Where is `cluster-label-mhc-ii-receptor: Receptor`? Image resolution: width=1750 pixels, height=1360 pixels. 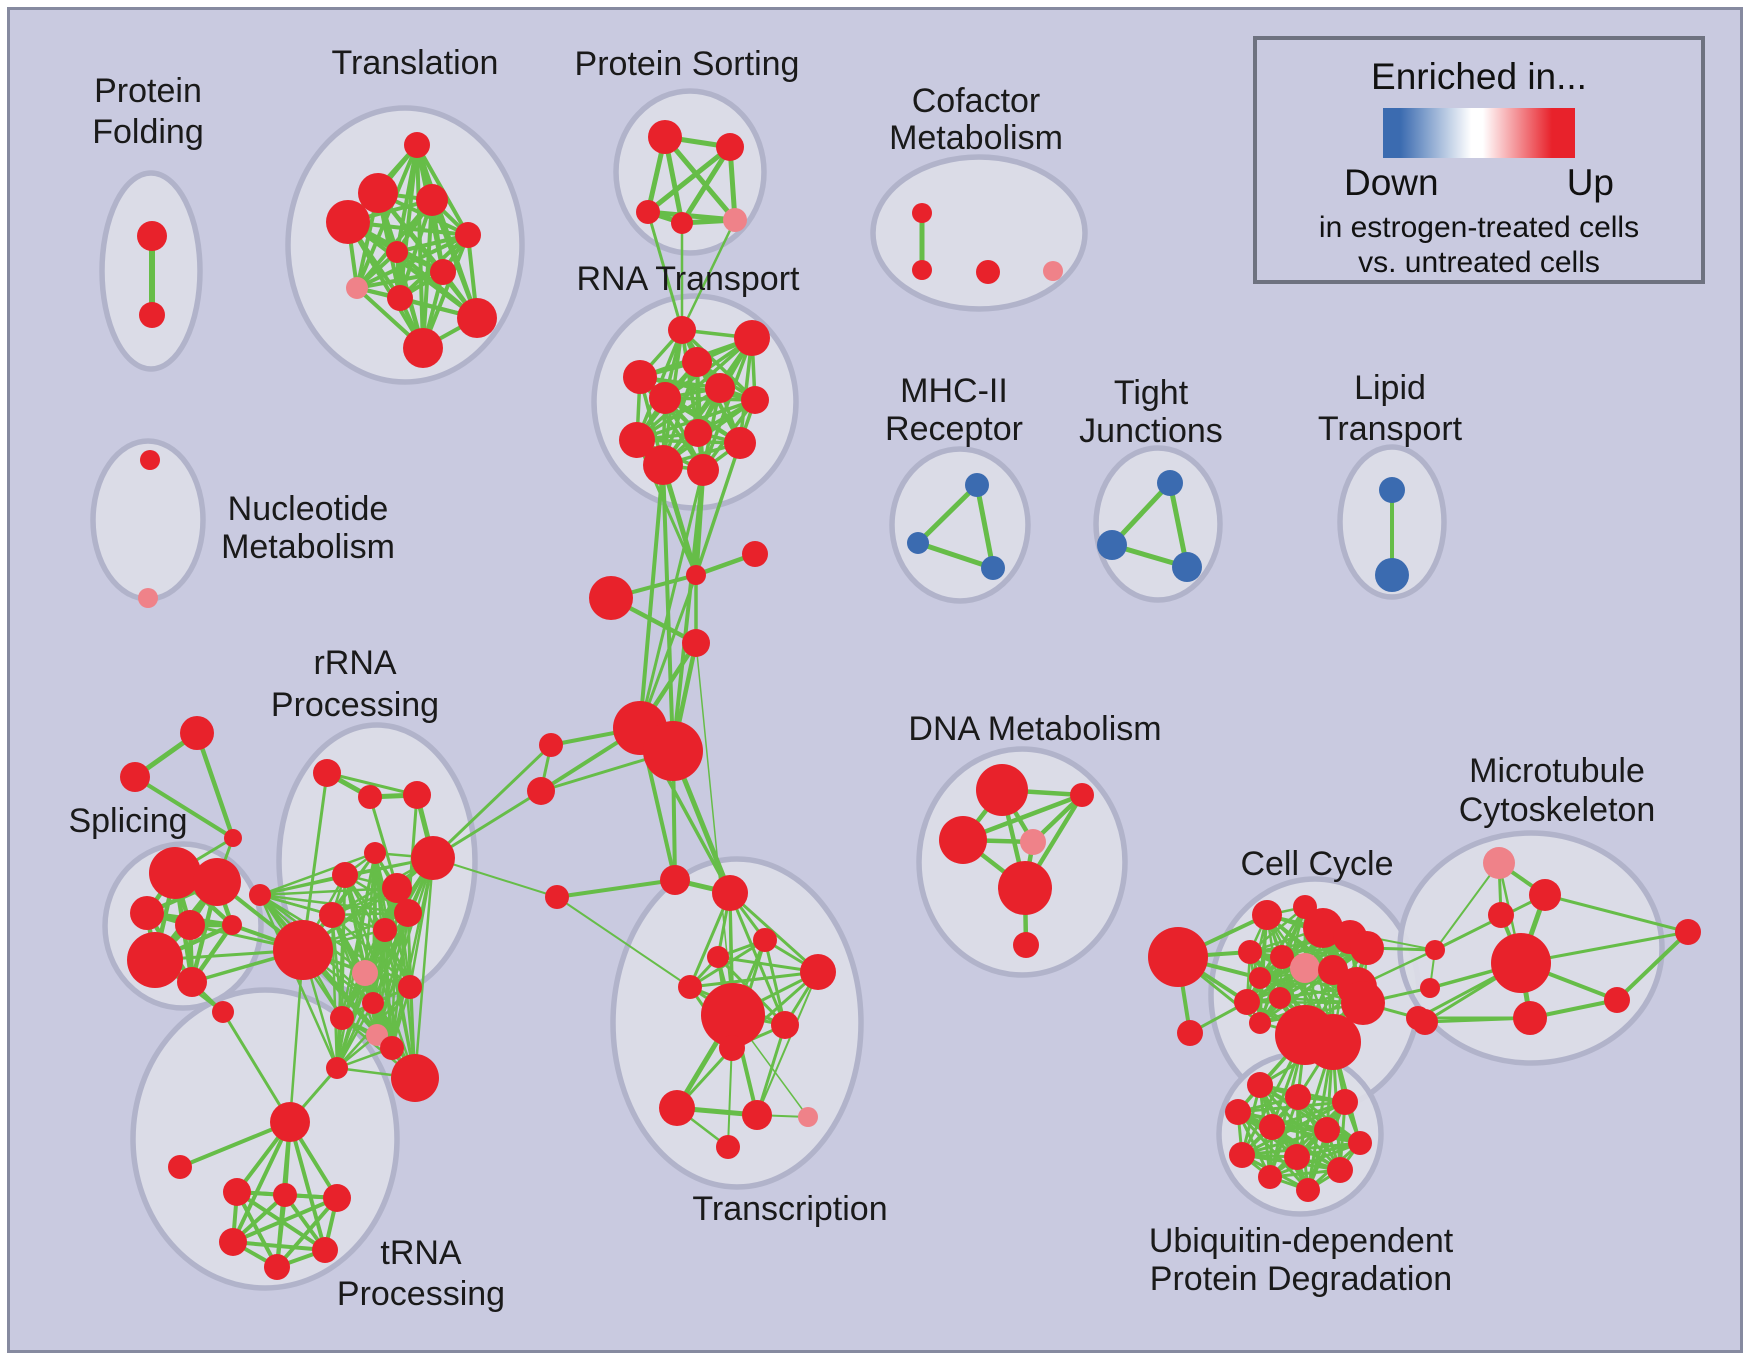
cluster-label-mhc-ii-receptor: Receptor is located at coordinates (954, 429).